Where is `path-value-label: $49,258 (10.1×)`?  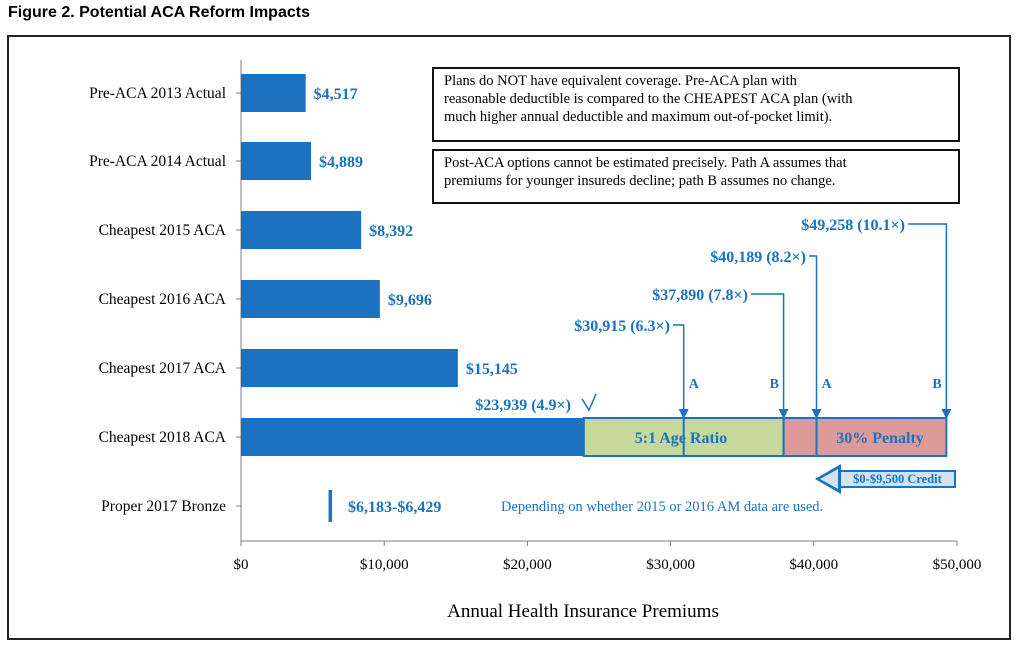
path-value-label: $49,258 (10.1×) is located at coordinates (853, 225).